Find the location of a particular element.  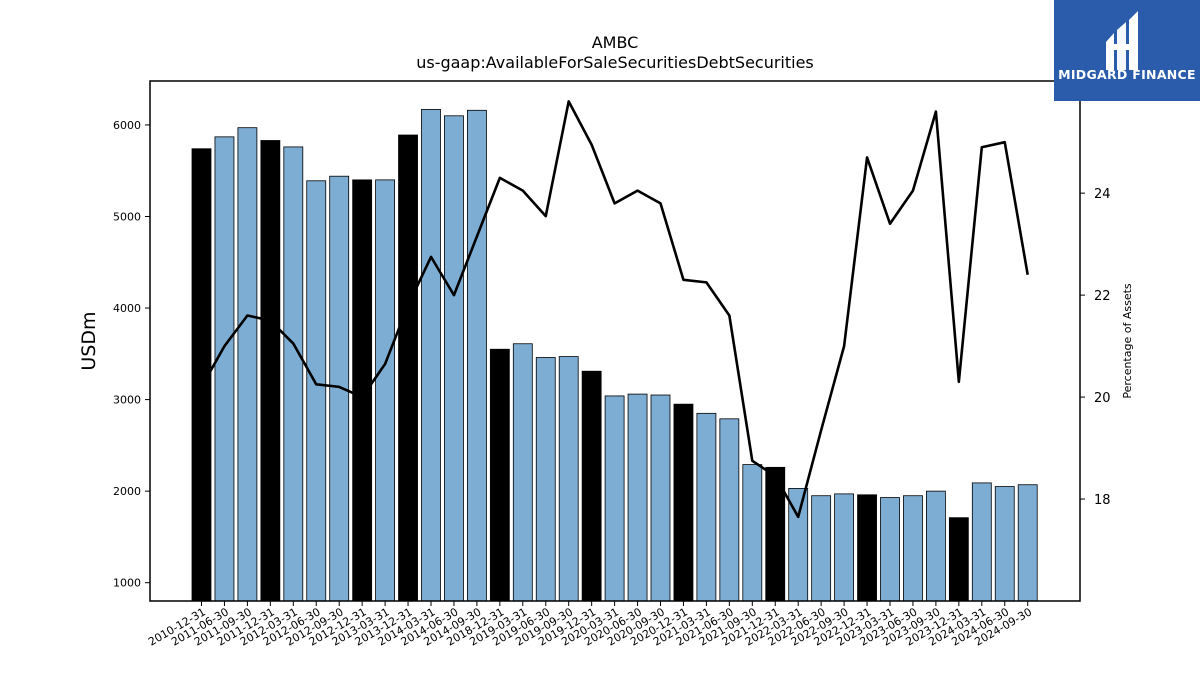

y-tick-label: 5000 is located at coordinates (127, 216).